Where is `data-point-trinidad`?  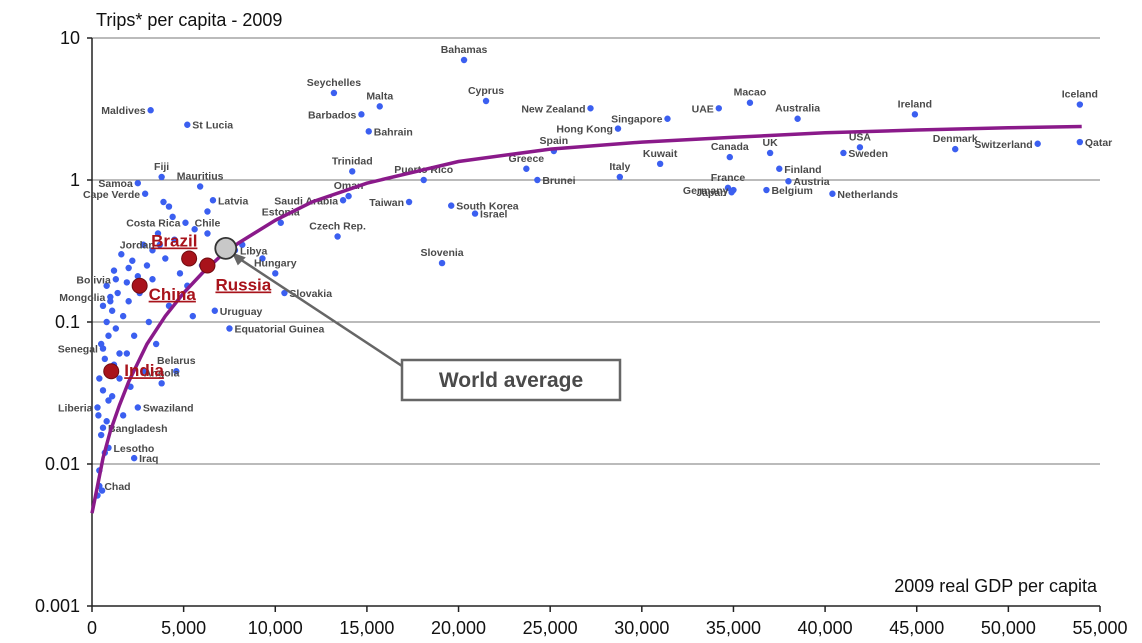
data-point-trinidad is located at coordinates (352, 171).